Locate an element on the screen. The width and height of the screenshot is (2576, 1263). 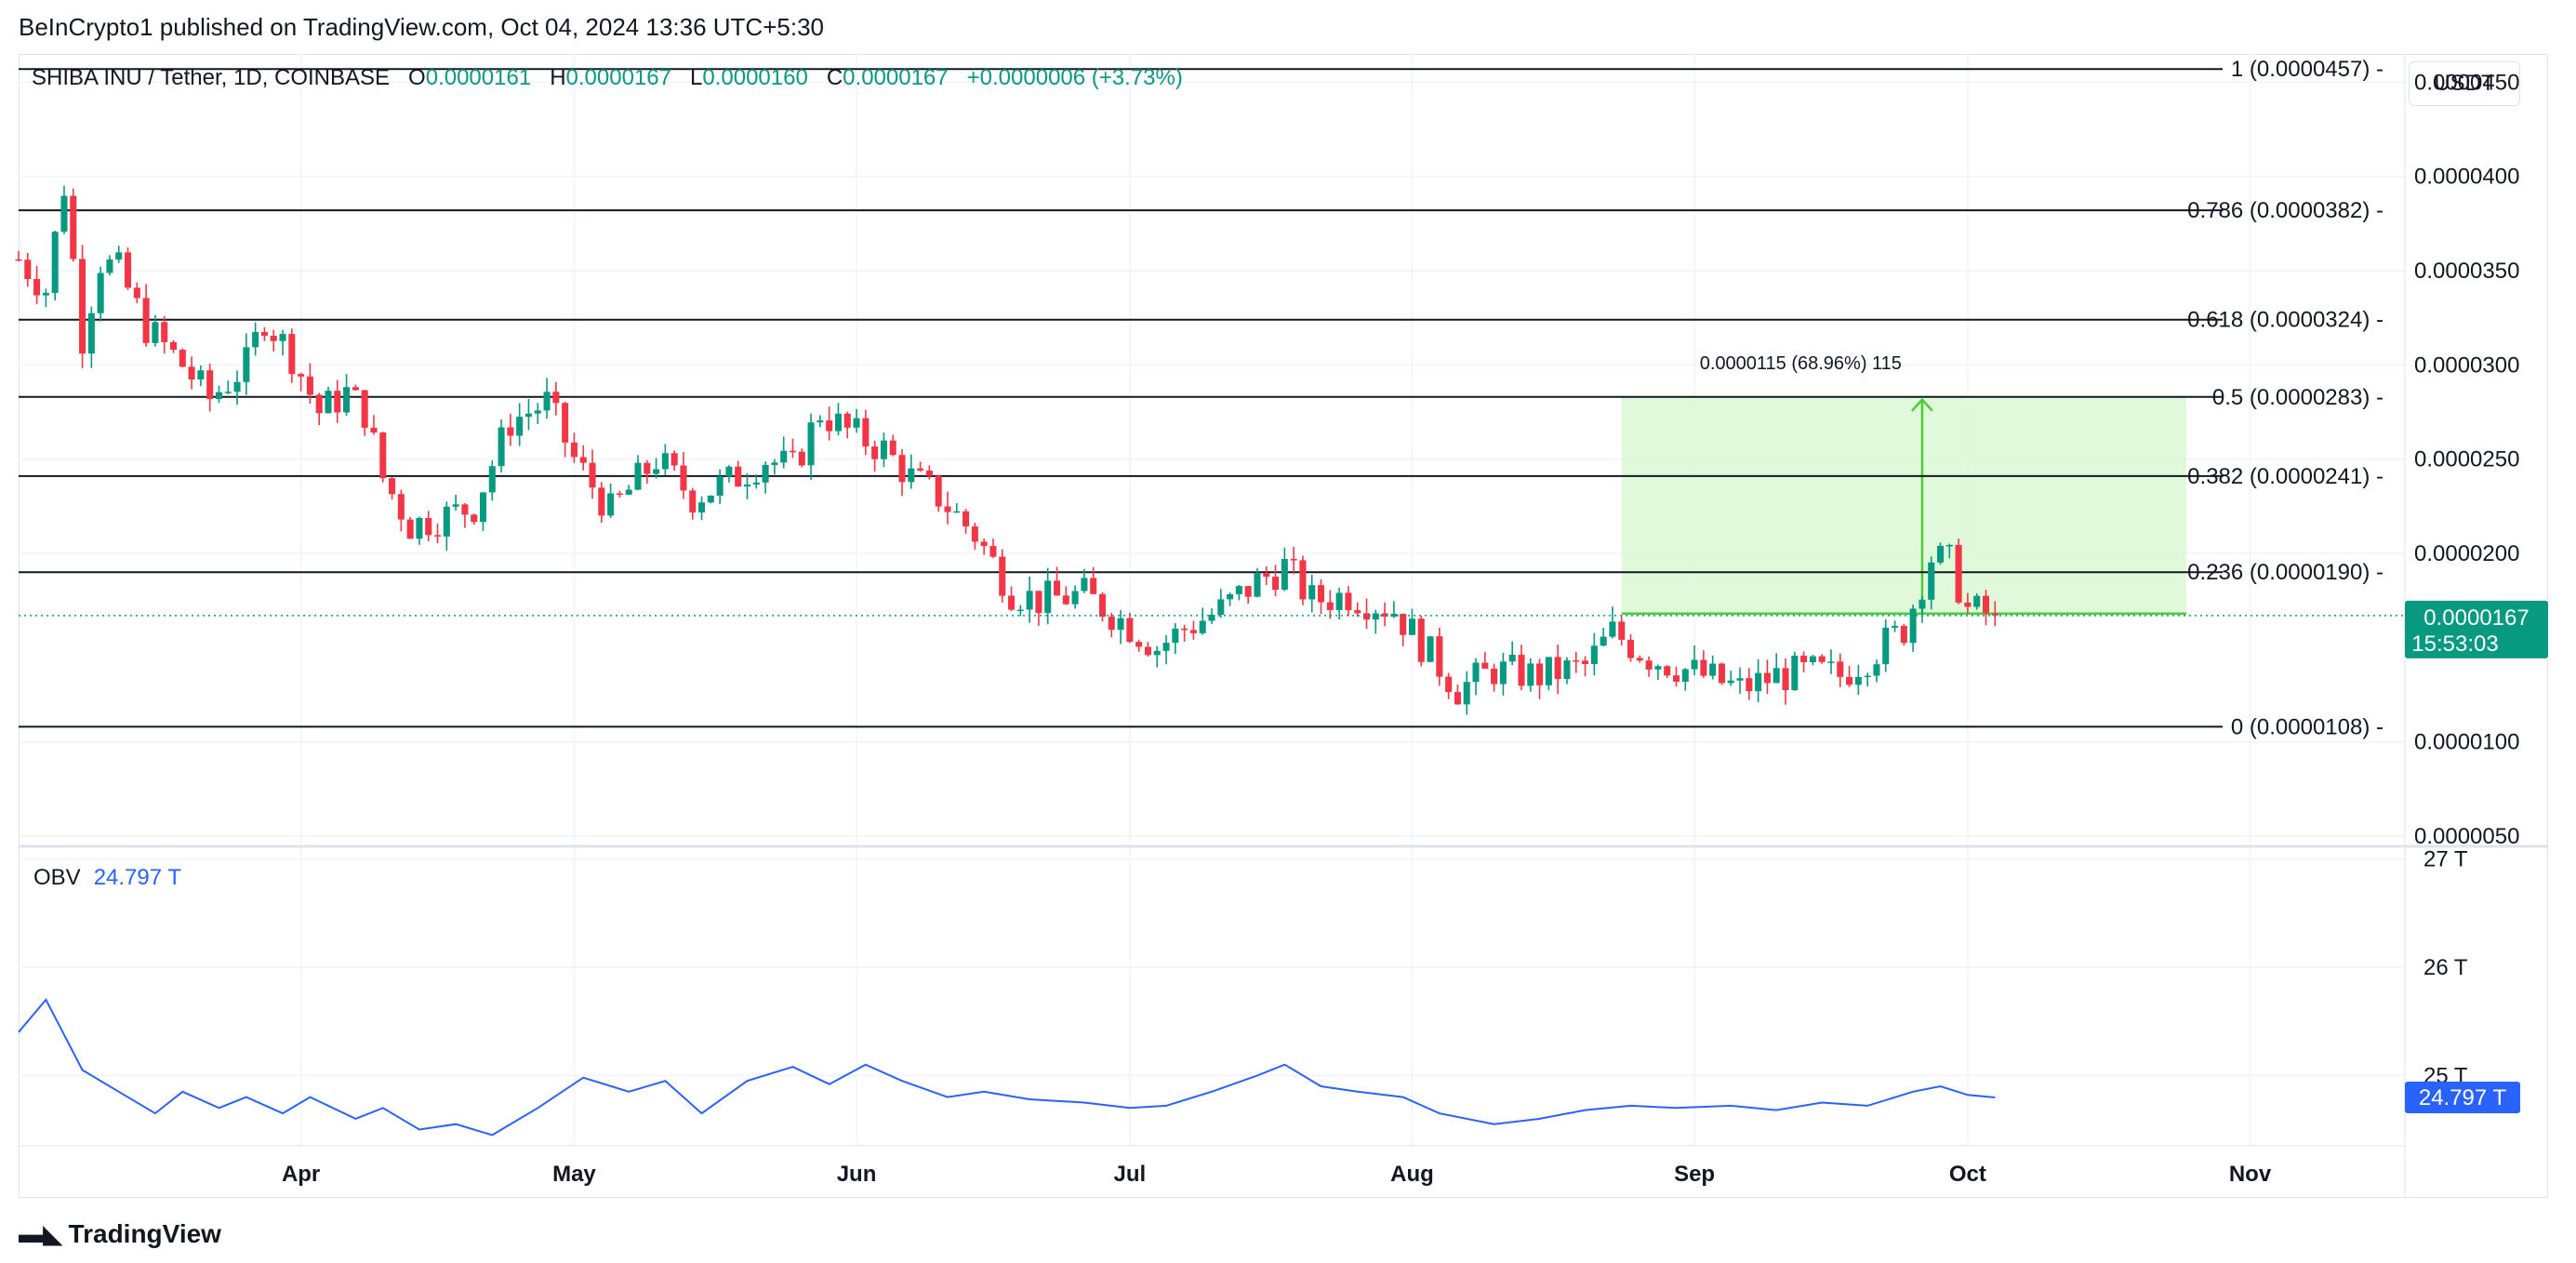
fib-level-label: 1 (0.0000457) - is located at coordinates (2307, 70).